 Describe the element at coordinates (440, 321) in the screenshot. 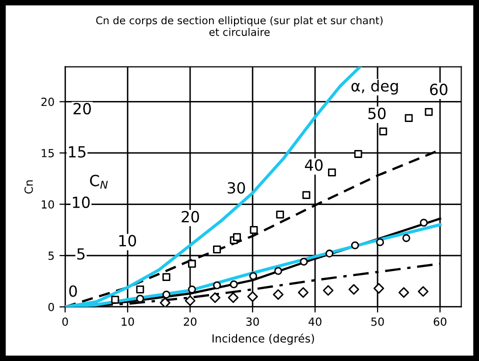

I see `x-tick-label: 60` at that location.